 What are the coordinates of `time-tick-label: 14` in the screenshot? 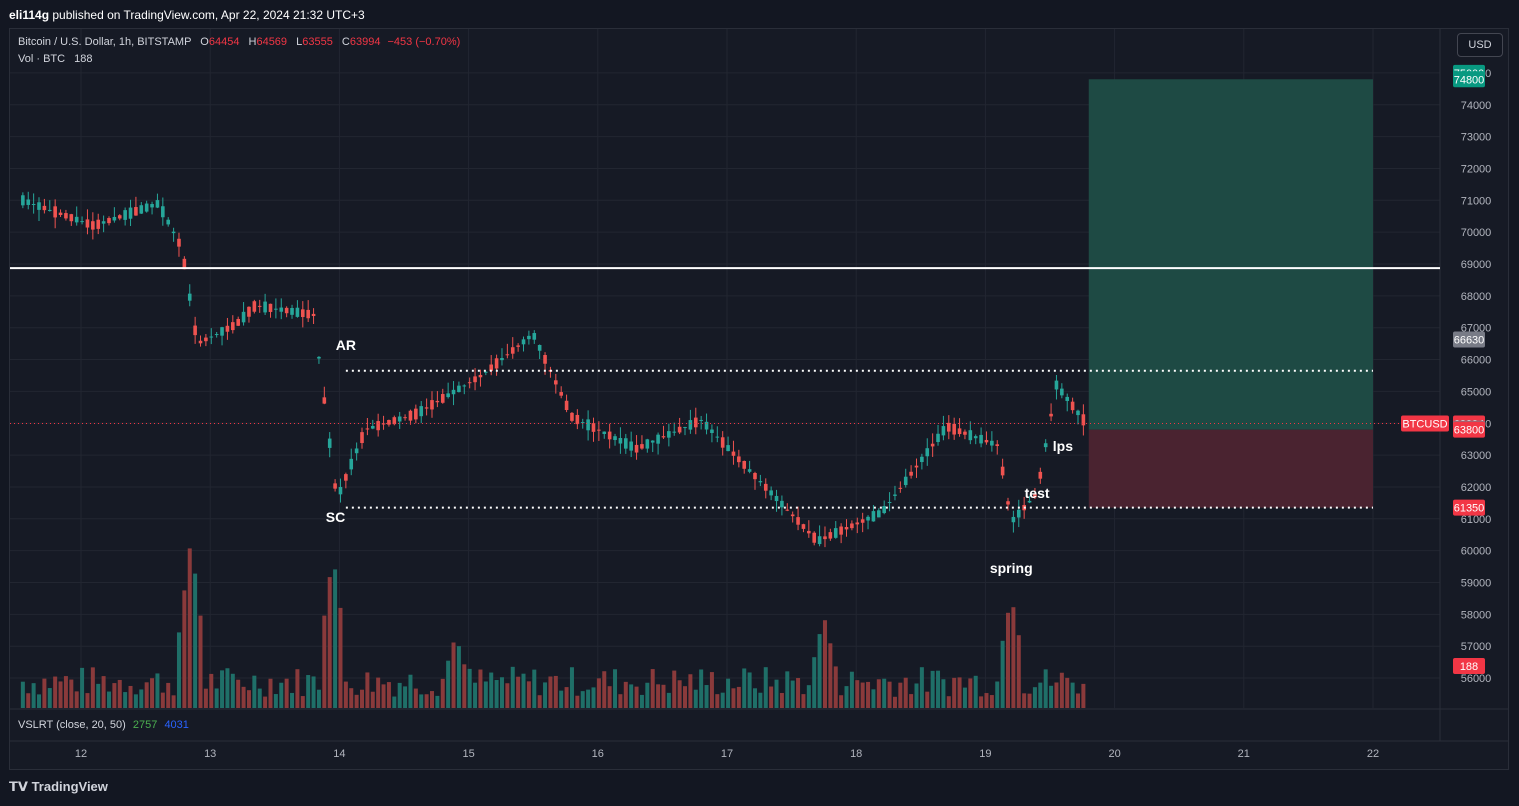 It's located at (339, 754).